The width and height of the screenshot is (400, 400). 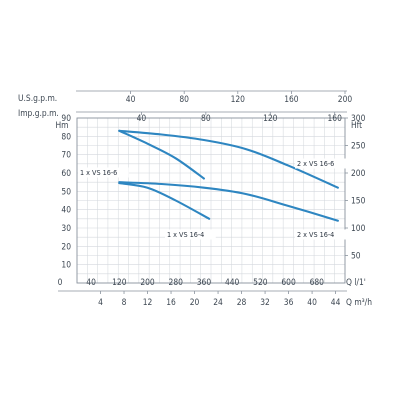 I want to click on us-gpm-tick-label: 40, so click(x=131, y=99).